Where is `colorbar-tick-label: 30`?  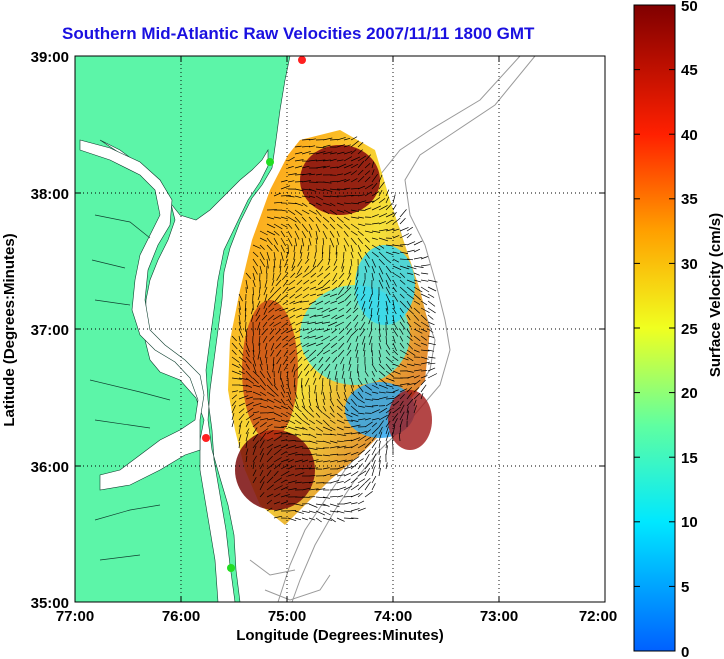 colorbar-tick-label: 30 is located at coordinates (689, 264).